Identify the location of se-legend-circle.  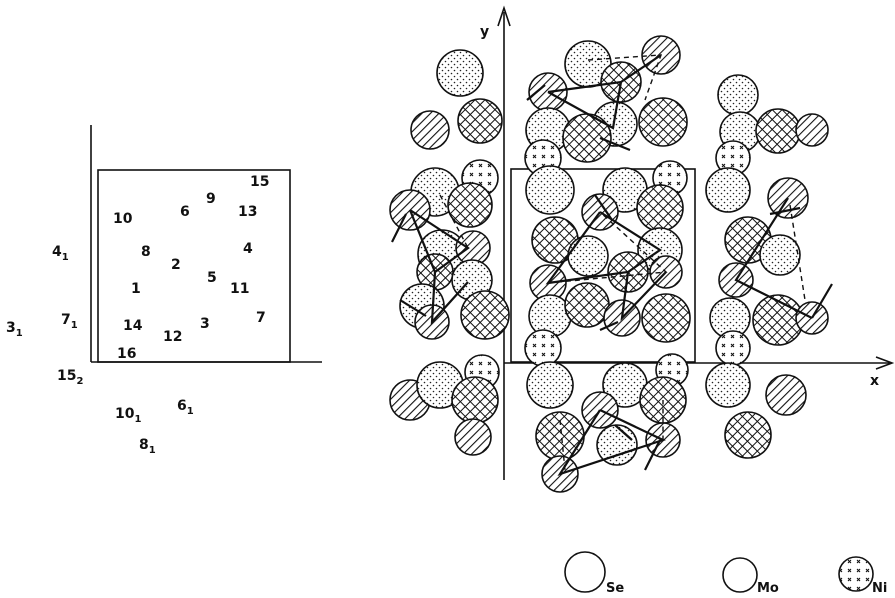
(585, 572).